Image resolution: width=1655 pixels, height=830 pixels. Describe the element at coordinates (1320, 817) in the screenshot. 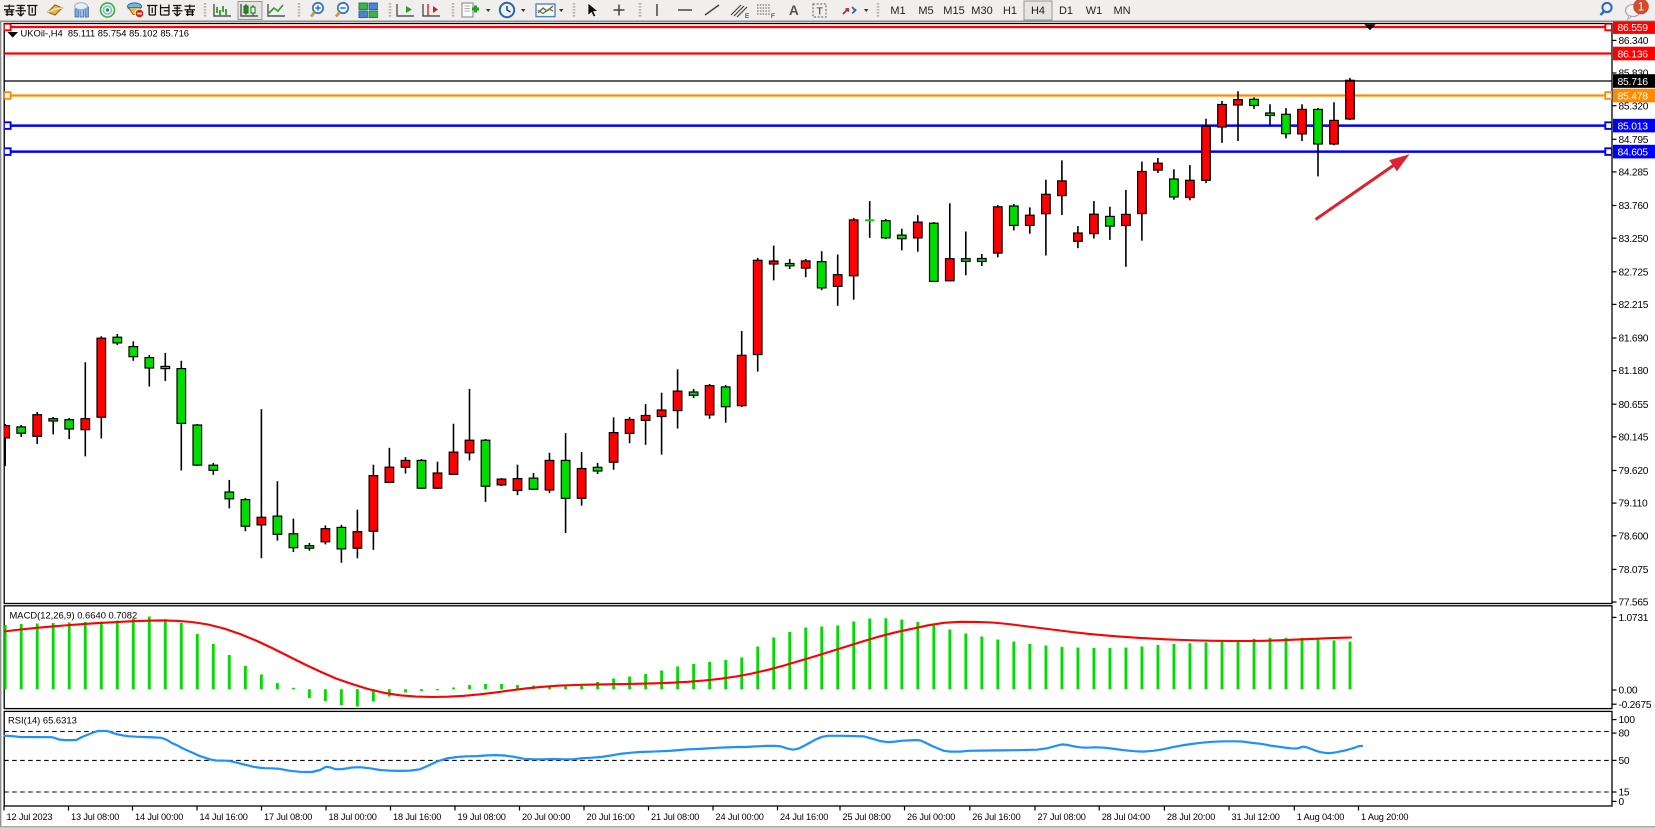

I see `svg-text: 1 Aug 04:00` at that location.